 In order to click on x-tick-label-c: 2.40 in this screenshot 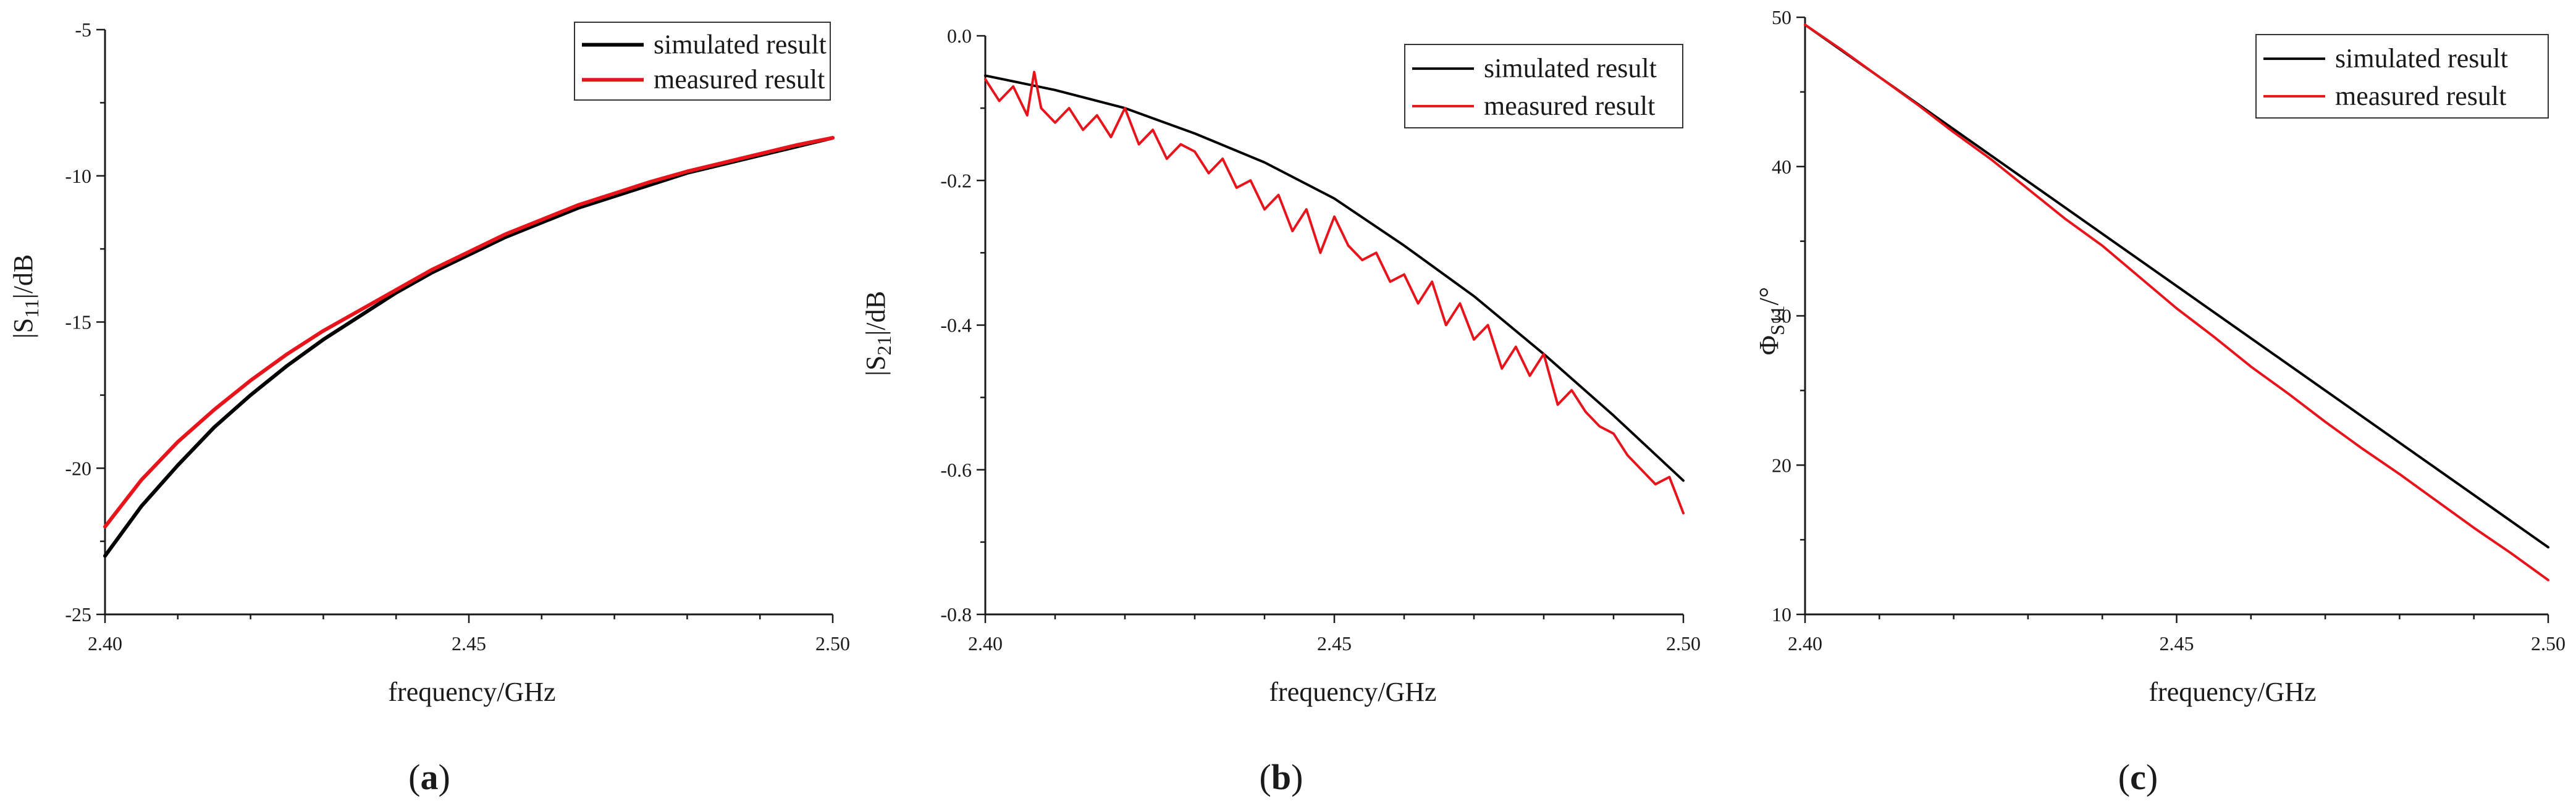, I will do `click(1805, 643)`.